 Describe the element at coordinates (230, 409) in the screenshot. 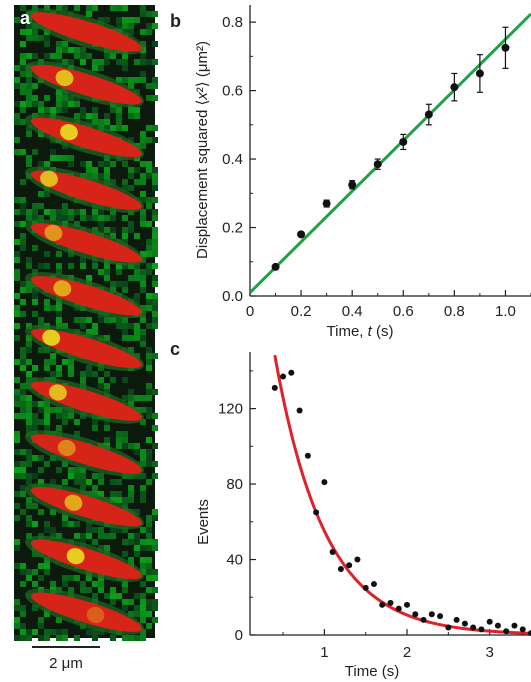

I see `c-y-tick-label: 120` at that location.